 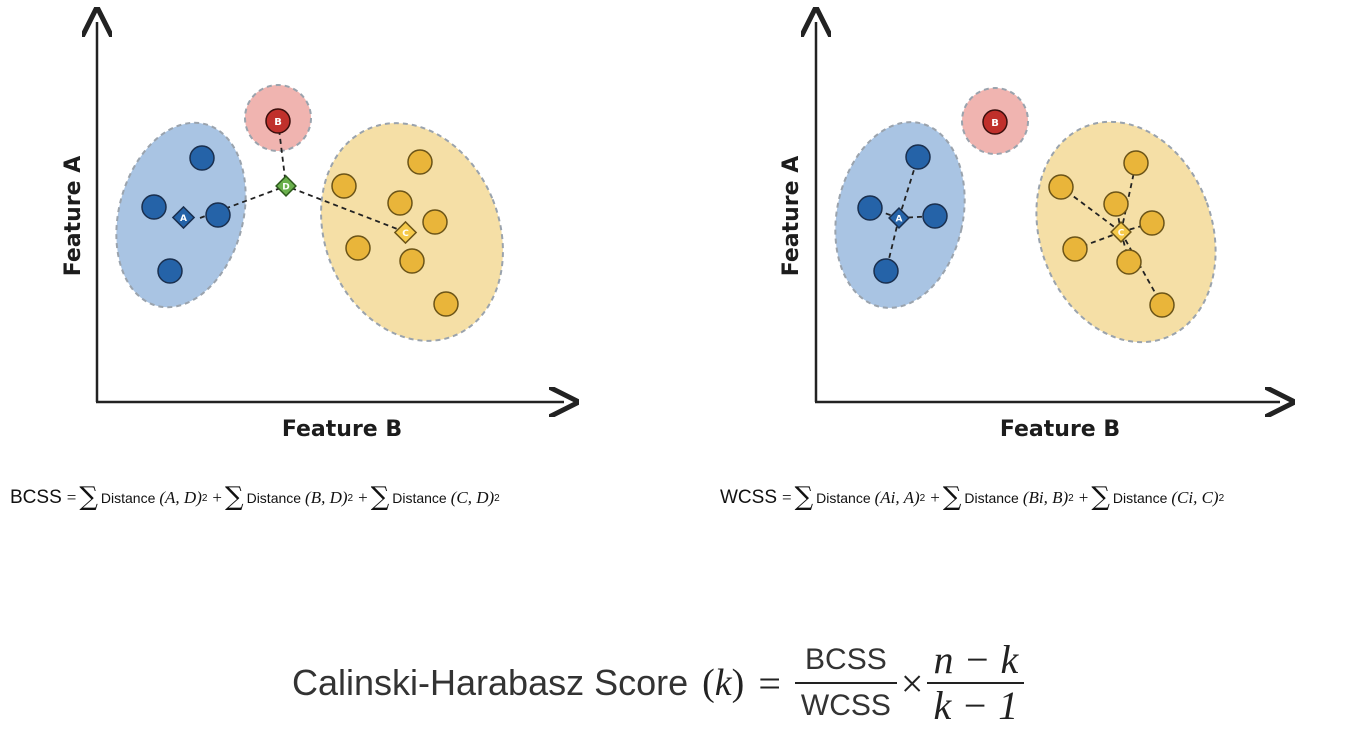 I want to click on times-sign: ×, so click(x=912, y=683).